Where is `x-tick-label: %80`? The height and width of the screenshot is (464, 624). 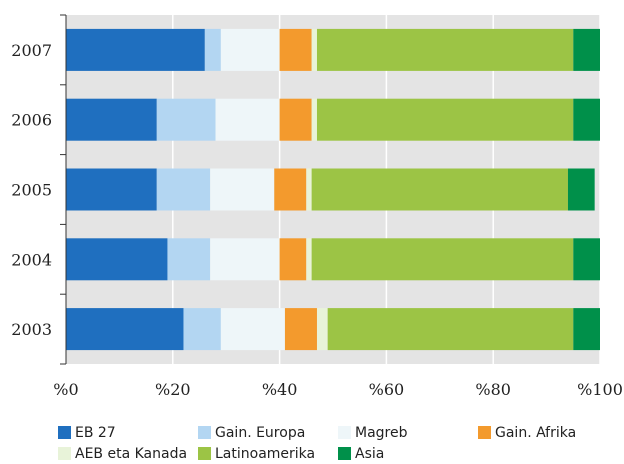 x-tick-label: %80 is located at coordinates (493, 389).